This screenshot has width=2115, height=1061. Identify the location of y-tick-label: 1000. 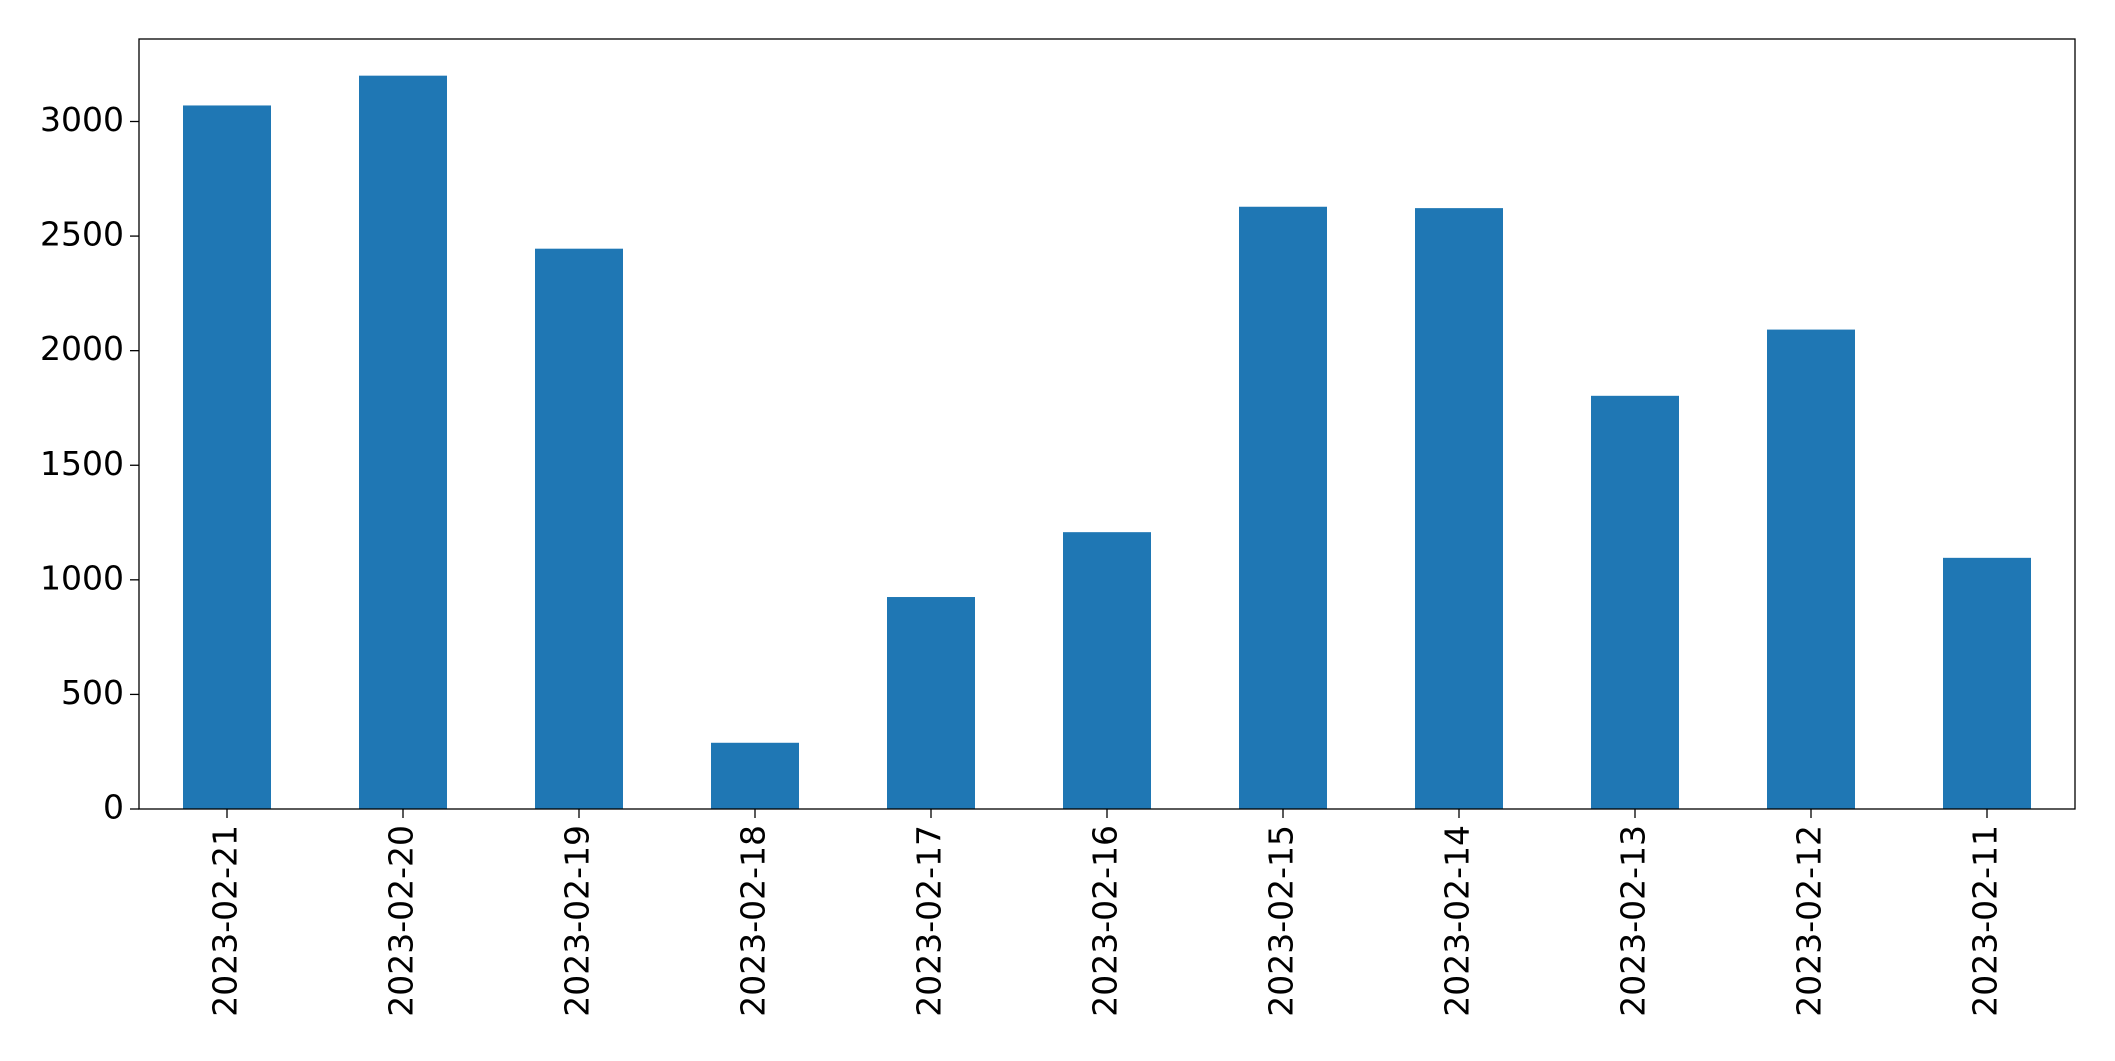
(82, 577).